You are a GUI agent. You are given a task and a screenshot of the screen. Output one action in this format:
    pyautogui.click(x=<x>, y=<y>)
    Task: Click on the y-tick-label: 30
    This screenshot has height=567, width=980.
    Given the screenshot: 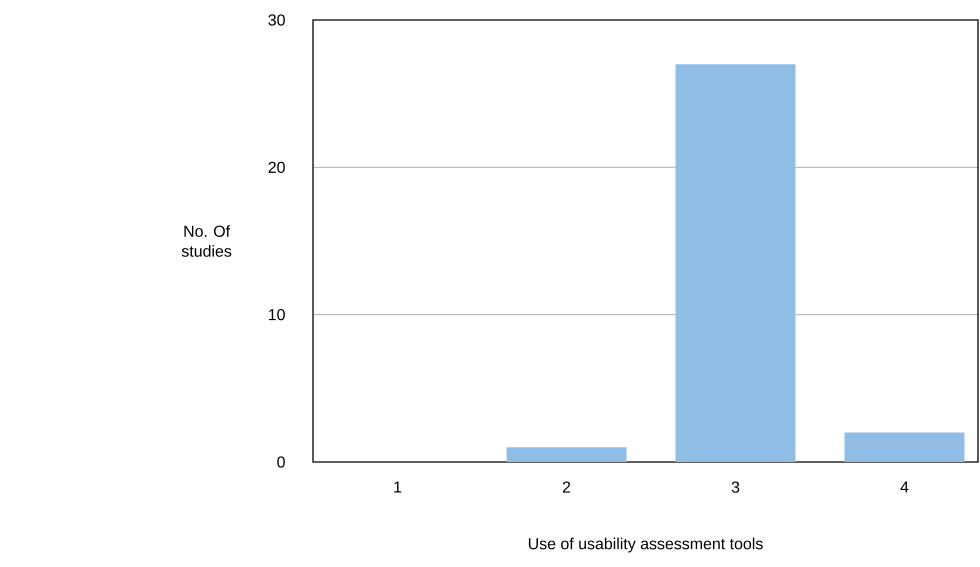 What is the action you would take?
    pyautogui.click(x=276, y=20)
    